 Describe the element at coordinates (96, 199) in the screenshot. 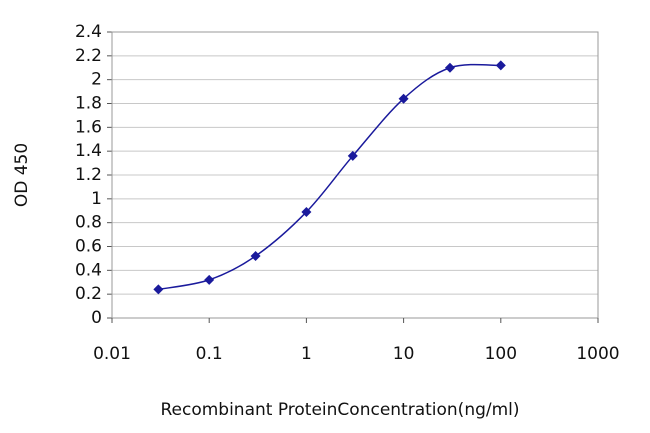

I see `y-tick-label: 1` at that location.